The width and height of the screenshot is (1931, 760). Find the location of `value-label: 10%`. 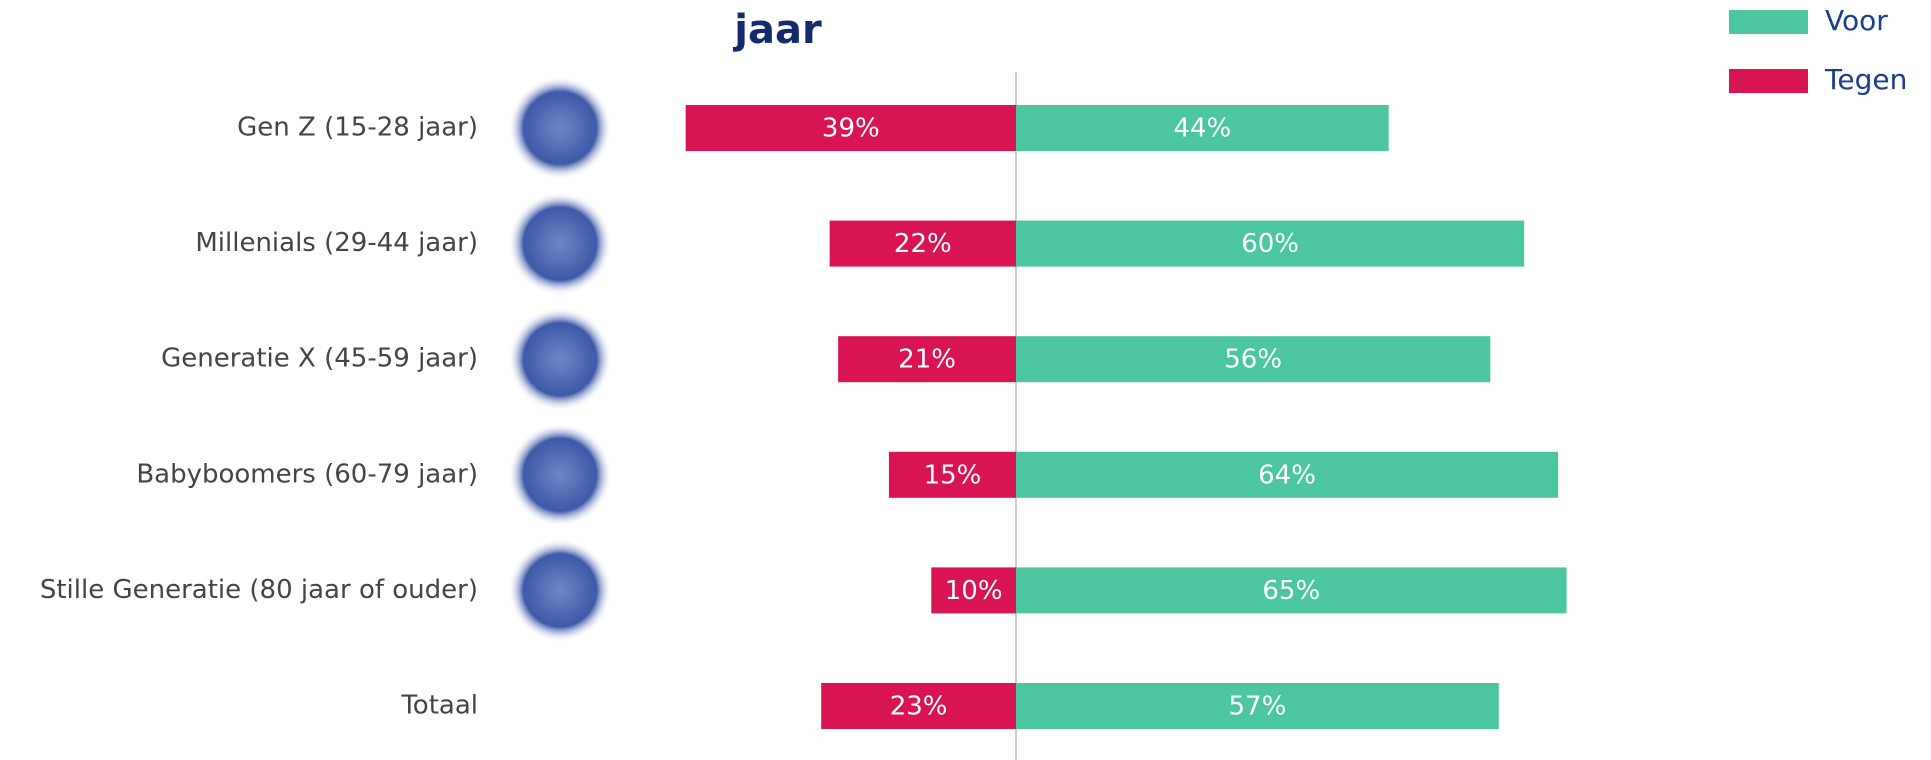

value-label: 10% is located at coordinates (974, 591).